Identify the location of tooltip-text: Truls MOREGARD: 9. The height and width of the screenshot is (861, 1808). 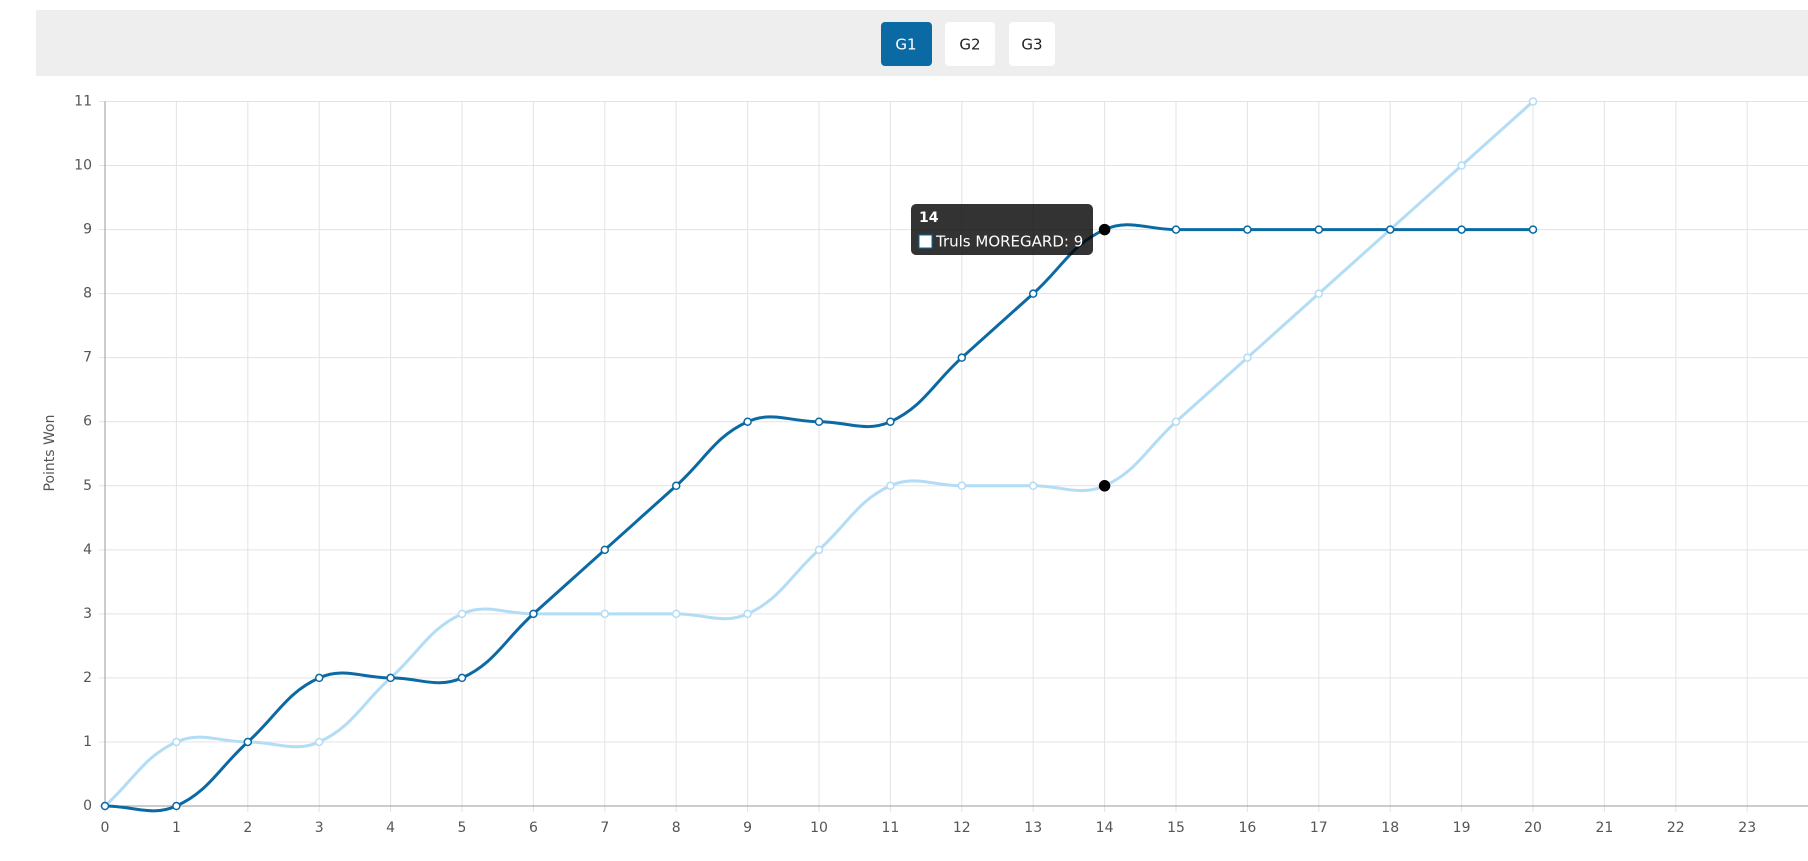
(1009, 242).